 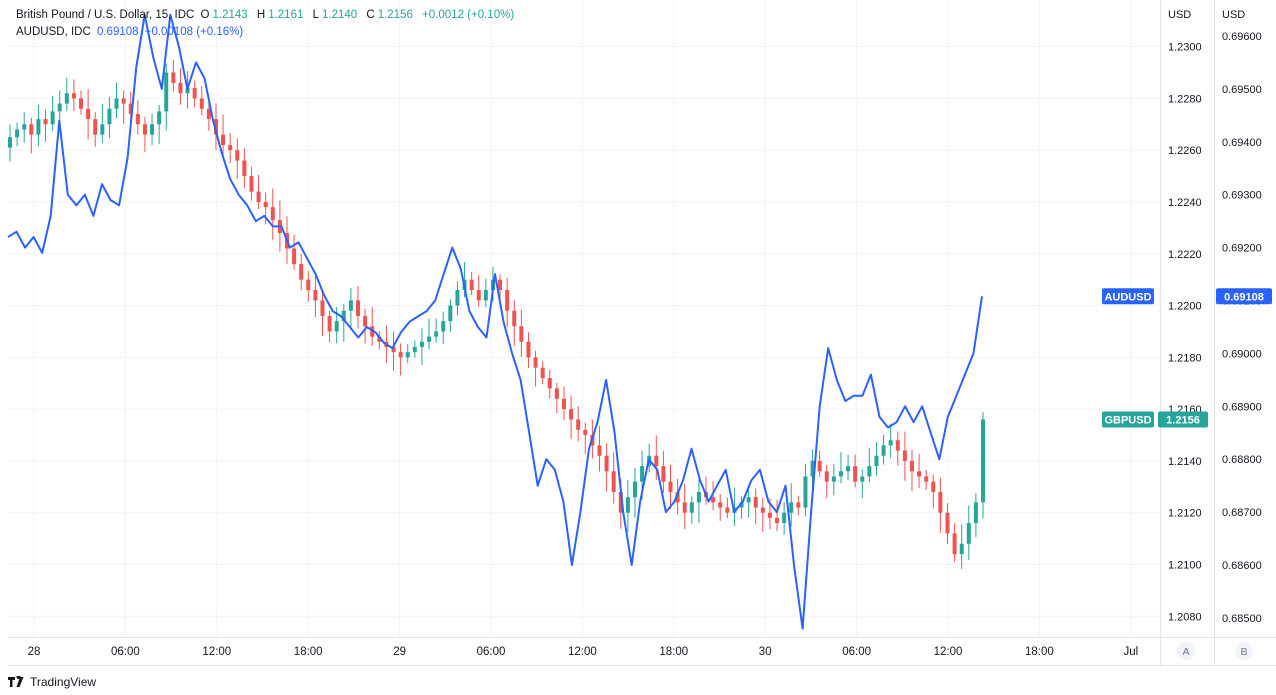 I want to click on audusd-legend: AUDUSD, IDC 0.69108 +0.00108 (+0.16%), so click(x=131, y=32).